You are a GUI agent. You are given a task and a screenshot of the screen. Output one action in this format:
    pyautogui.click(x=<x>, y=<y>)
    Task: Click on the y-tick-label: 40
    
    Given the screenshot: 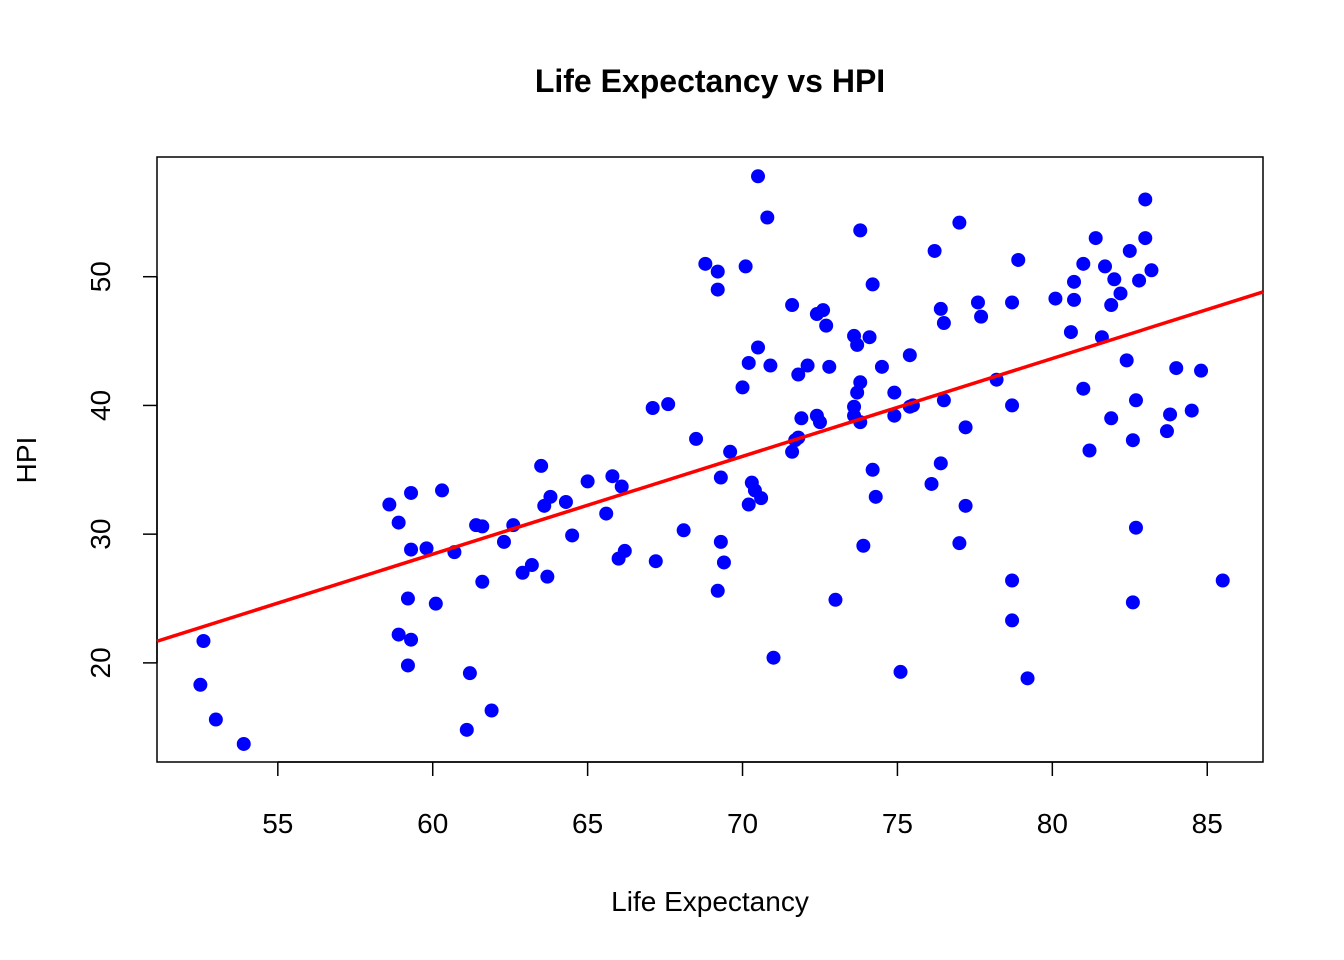 What is the action you would take?
    pyautogui.click(x=100, y=405)
    